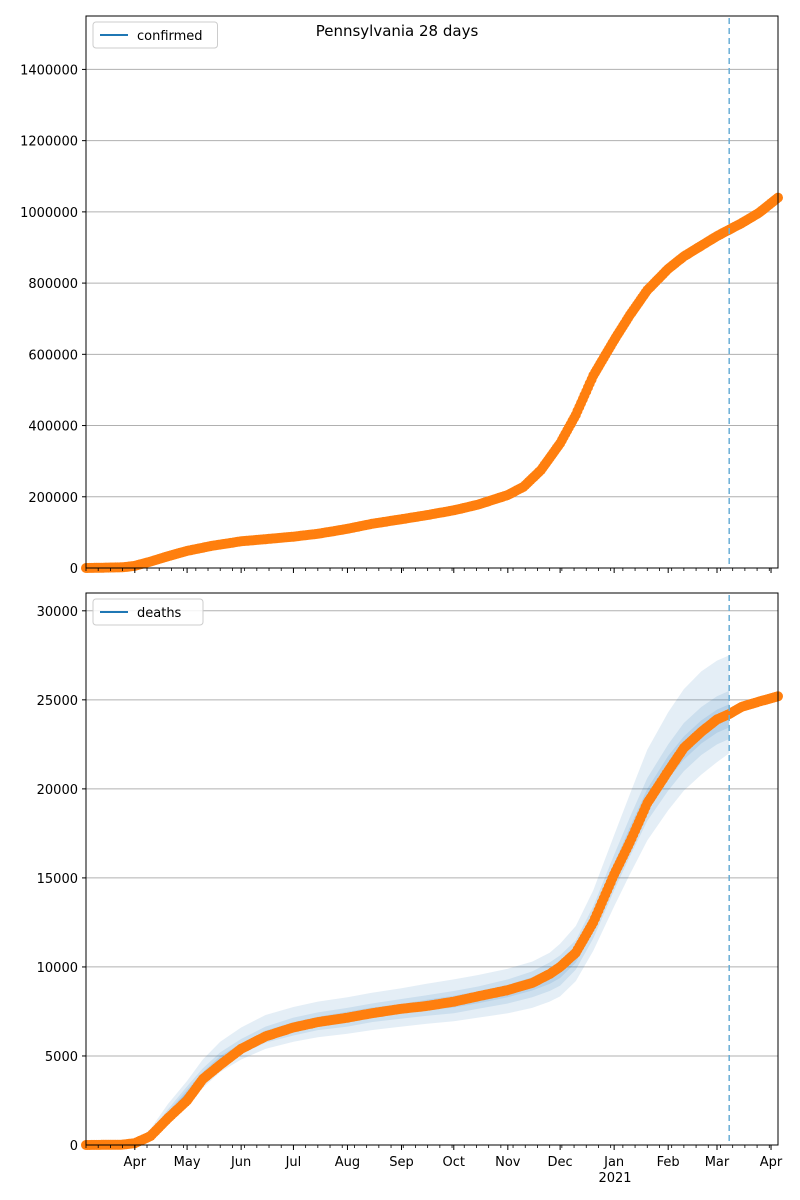 This screenshot has width=800, height=1200. Describe the element at coordinates (560, 1162) in the screenshot. I see `x-tick-label: Dec` at that location.